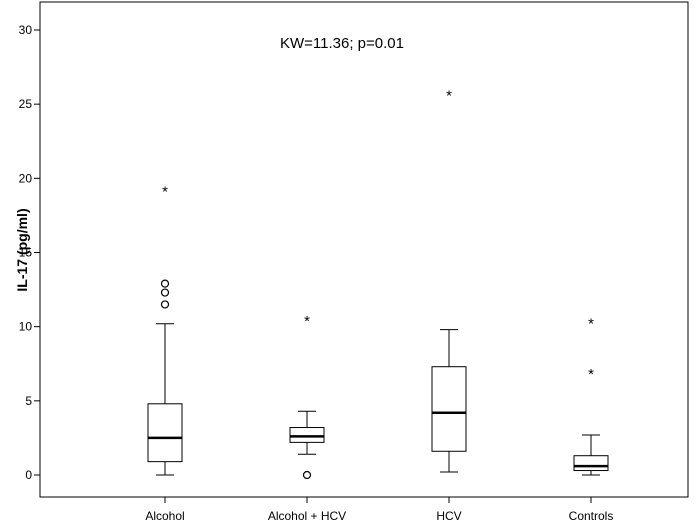 Image resolution: width=700 pixels, height=528 pixels. I want to click on y-tick-label: 30, so click(26, 30).